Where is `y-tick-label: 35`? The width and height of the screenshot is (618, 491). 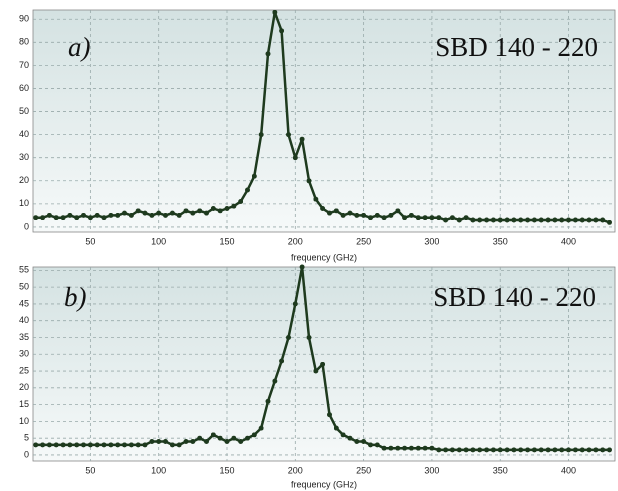 y-tick-label: 35 is located at coordinates (24, 337).